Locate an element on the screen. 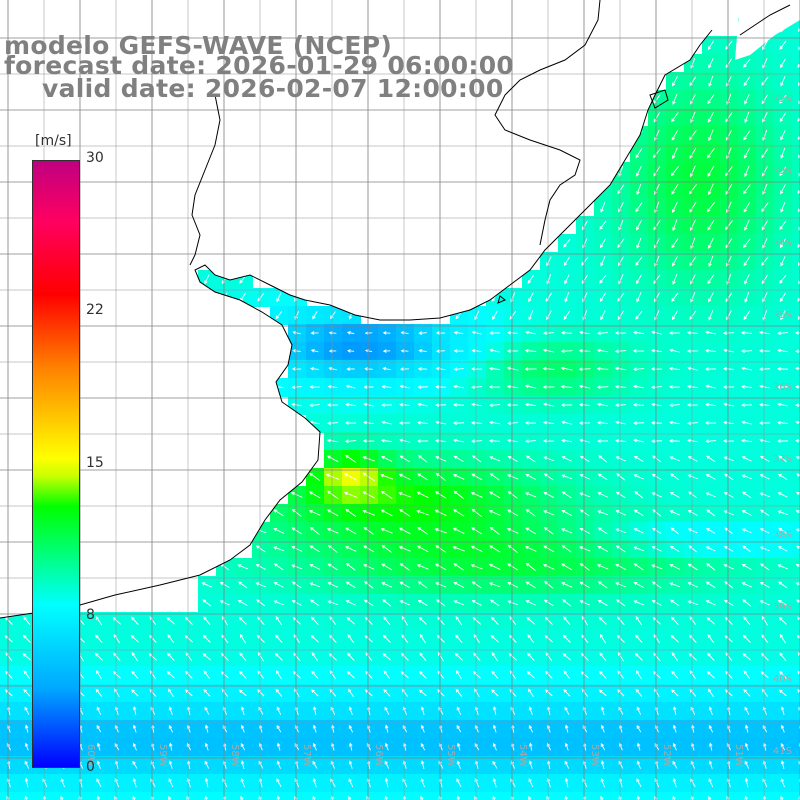 This screenshot has height=800, width=800. legend-tick-15: 15 is located at coordinates (95, 463).